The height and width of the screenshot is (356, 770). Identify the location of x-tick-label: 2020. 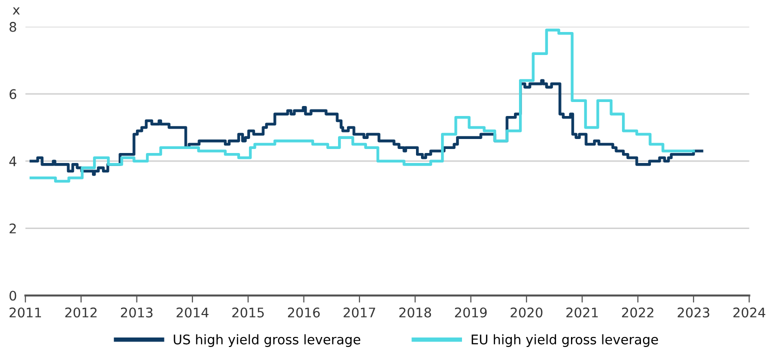
(526, 313).